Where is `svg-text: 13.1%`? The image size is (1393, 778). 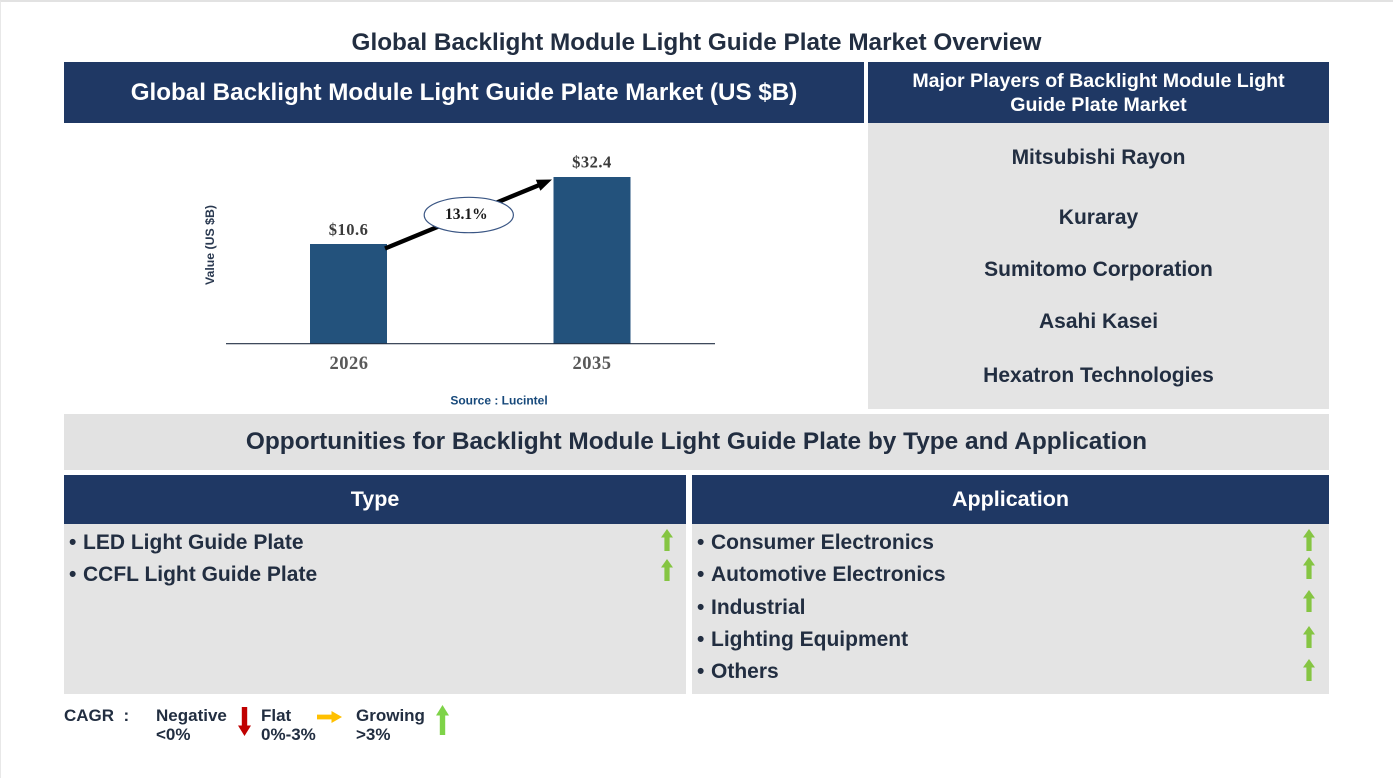 svg-text: 13.1% is located at coordinates (466, 214).